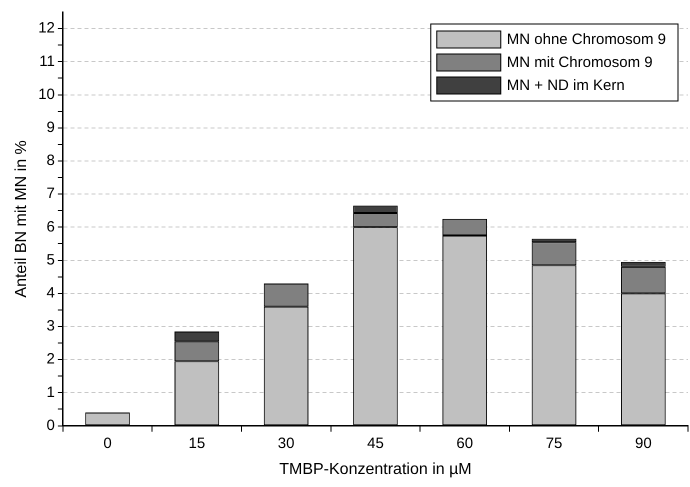 The image size is (690, 487). I want to click on legend-label: MN + ND im Kern, so click(565, 85).